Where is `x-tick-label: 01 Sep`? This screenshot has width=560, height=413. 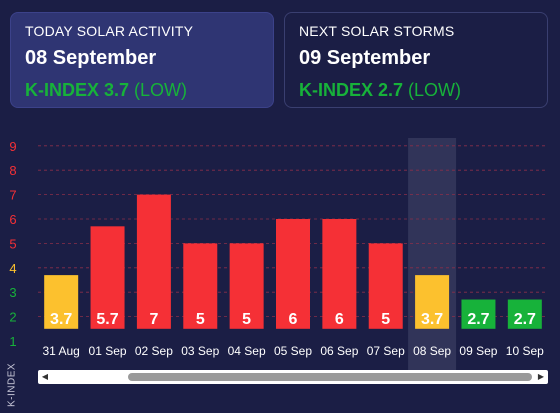 x-tick-label: 01 Sep is located at coordinates (108, 351).